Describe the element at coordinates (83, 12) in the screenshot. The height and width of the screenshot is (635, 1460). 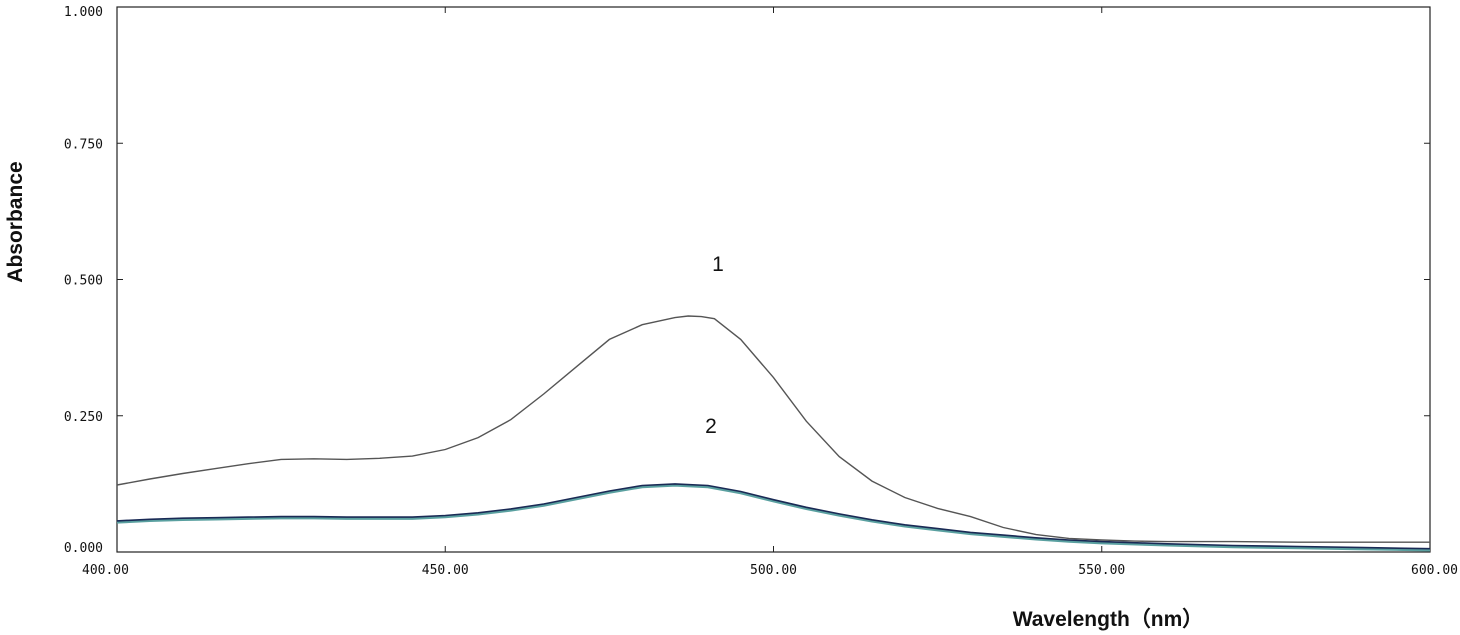
I see `y-tick-label: 1.000` at that location.